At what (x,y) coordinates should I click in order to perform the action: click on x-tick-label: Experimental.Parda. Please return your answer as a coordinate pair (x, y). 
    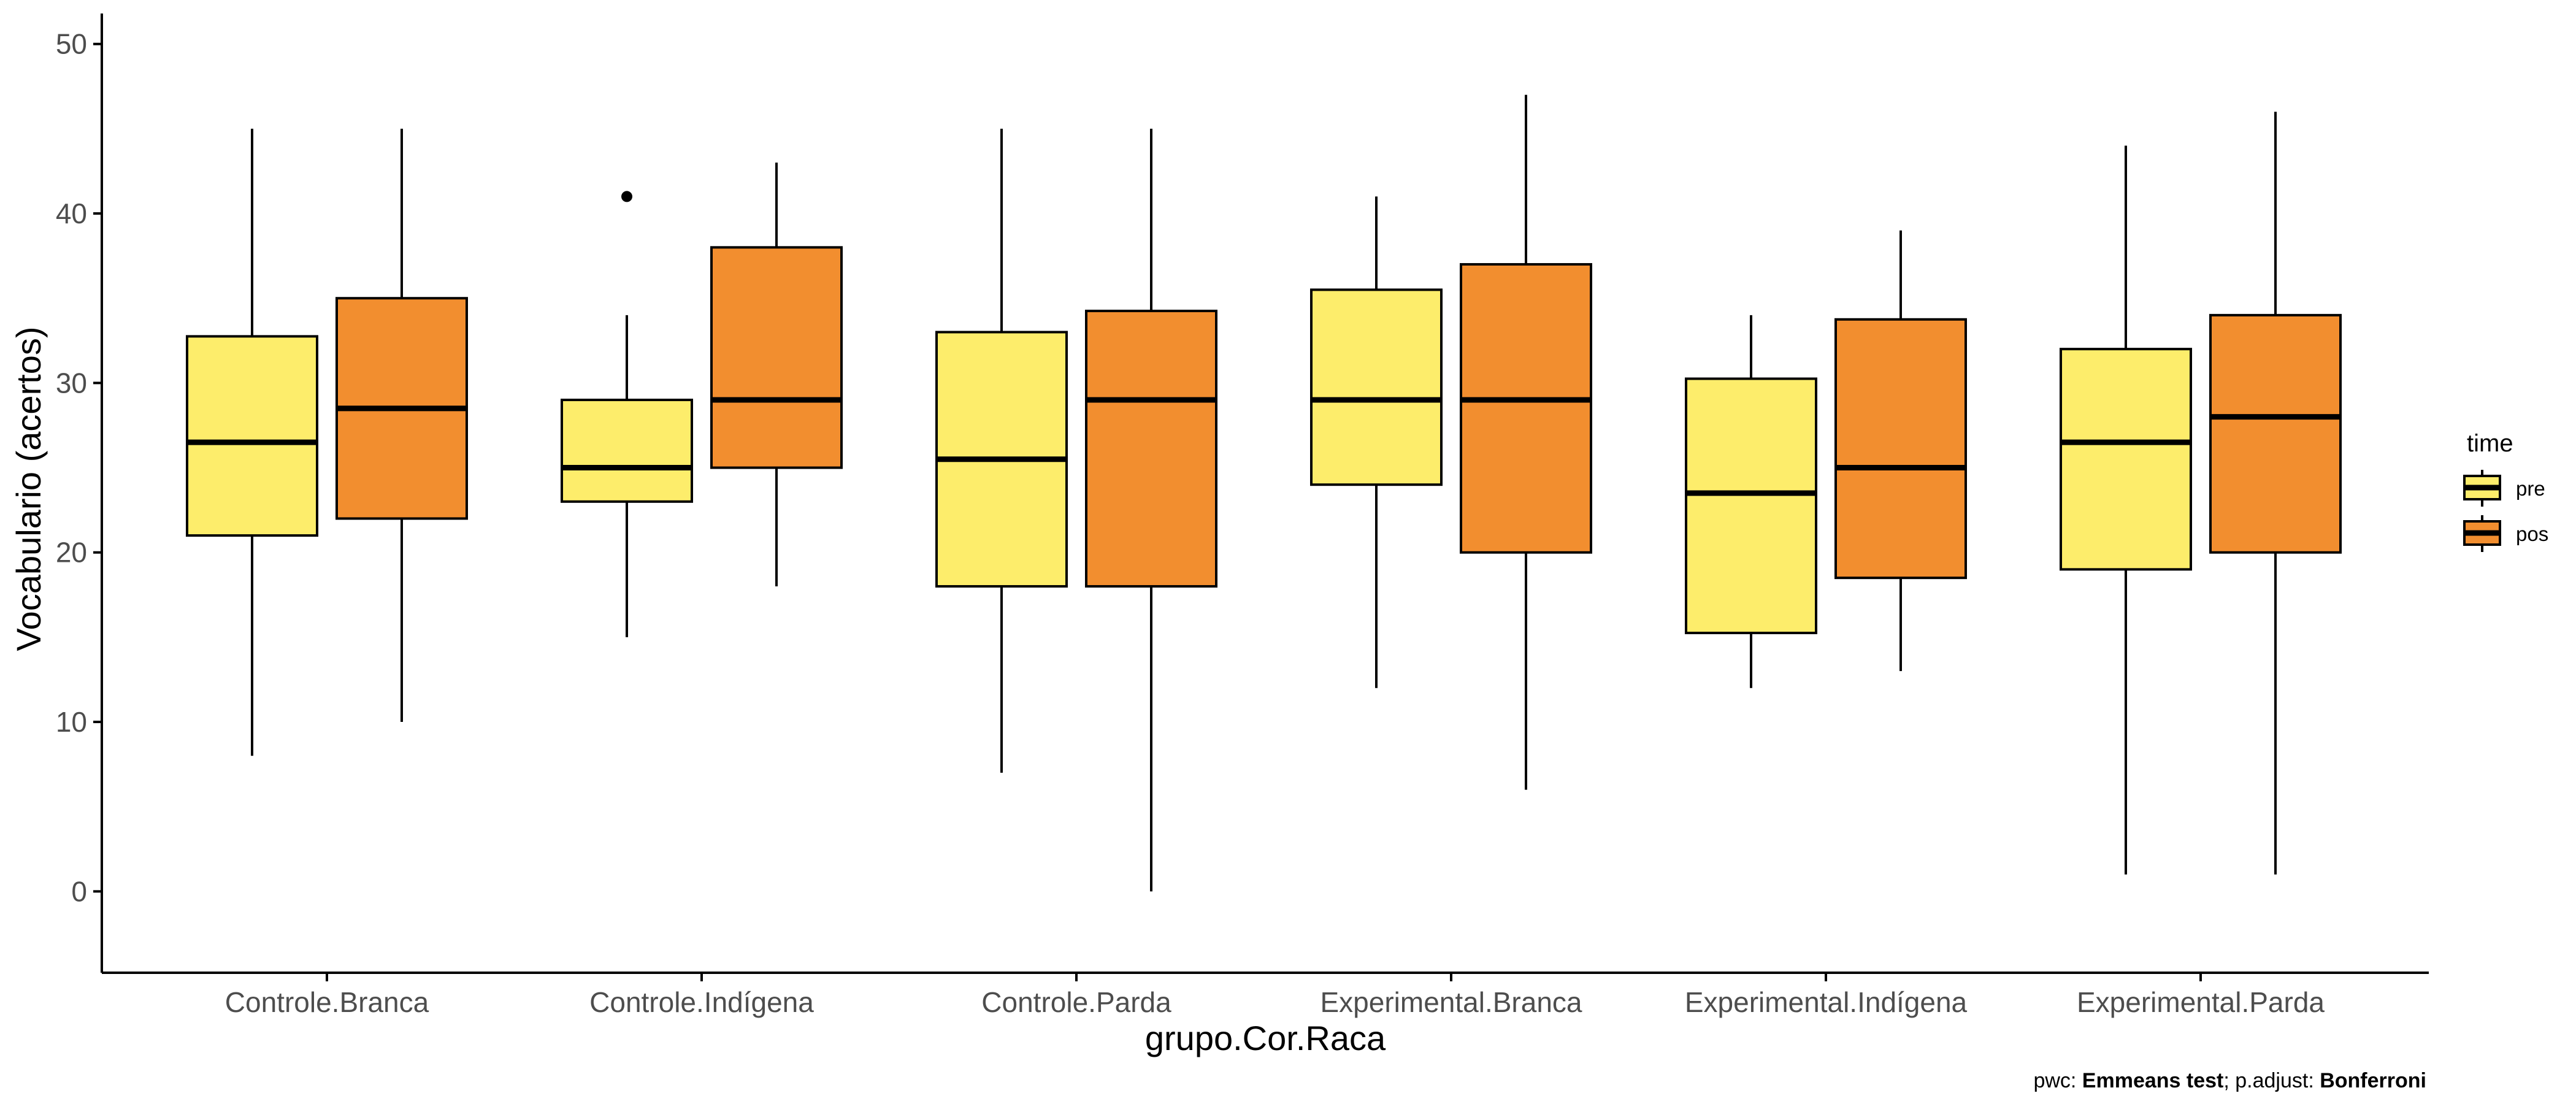
    Looking at the image, I should click on (2201, 1002).